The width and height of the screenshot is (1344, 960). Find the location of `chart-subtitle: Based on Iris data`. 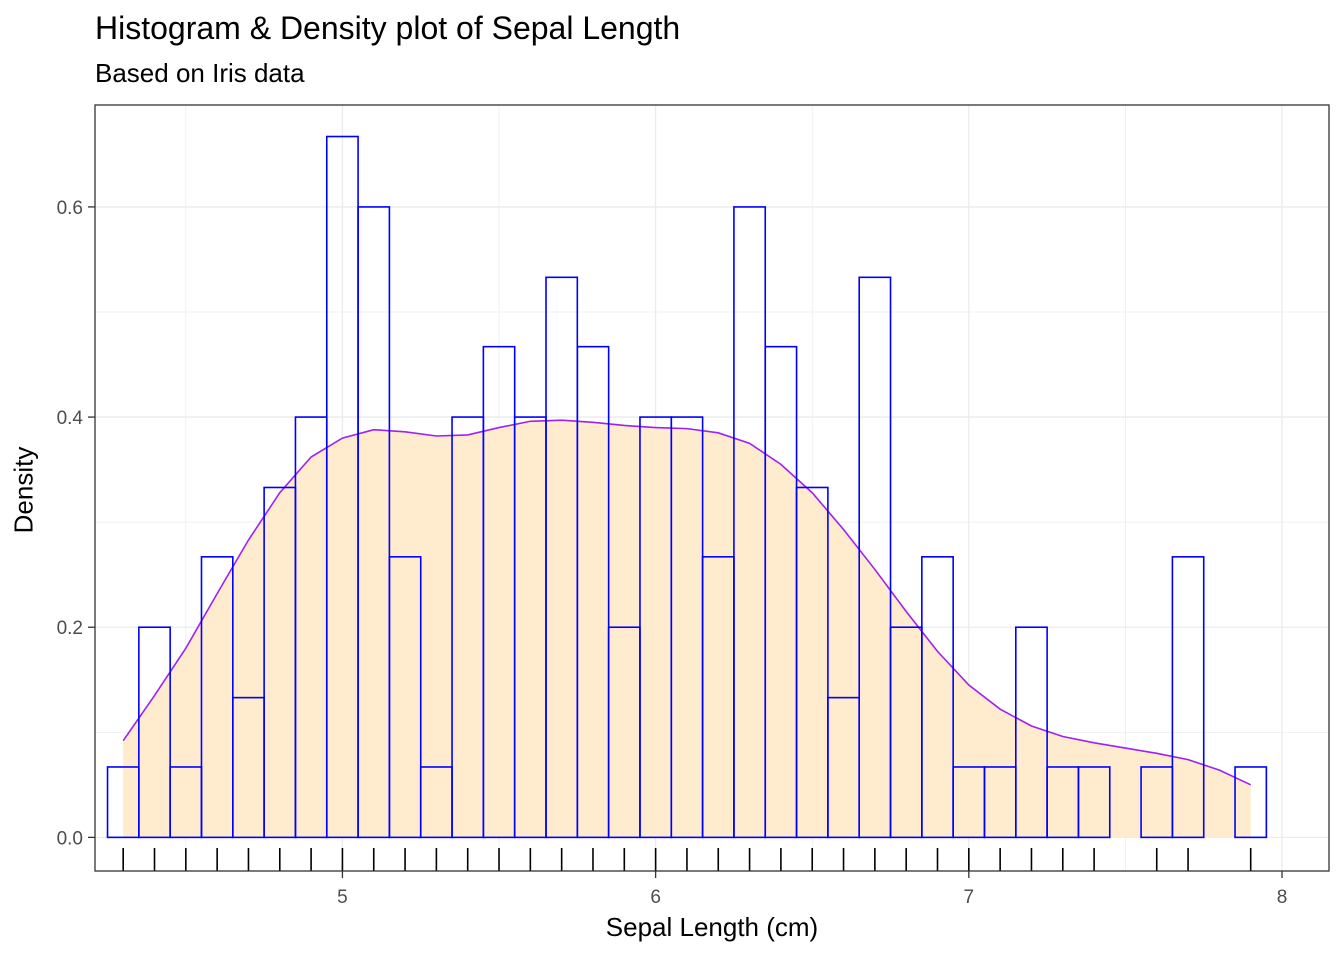

chart-subtitle: Based on Iris data is located at coordinates (200, 73).